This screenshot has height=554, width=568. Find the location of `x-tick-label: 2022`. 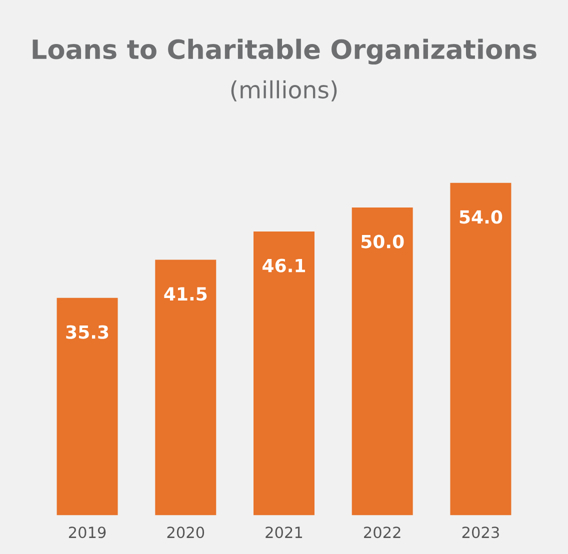

x-tick-label: 2022 is located at coordinates (382, 532).